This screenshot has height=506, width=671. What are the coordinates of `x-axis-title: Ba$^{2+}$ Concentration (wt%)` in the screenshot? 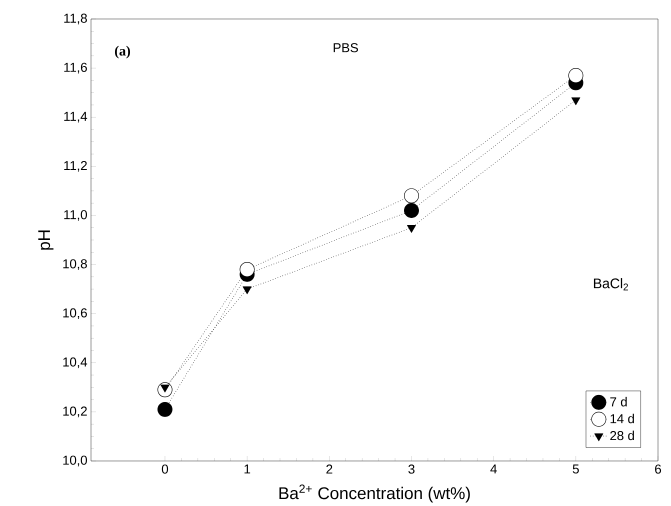 It's located at (374, 493).